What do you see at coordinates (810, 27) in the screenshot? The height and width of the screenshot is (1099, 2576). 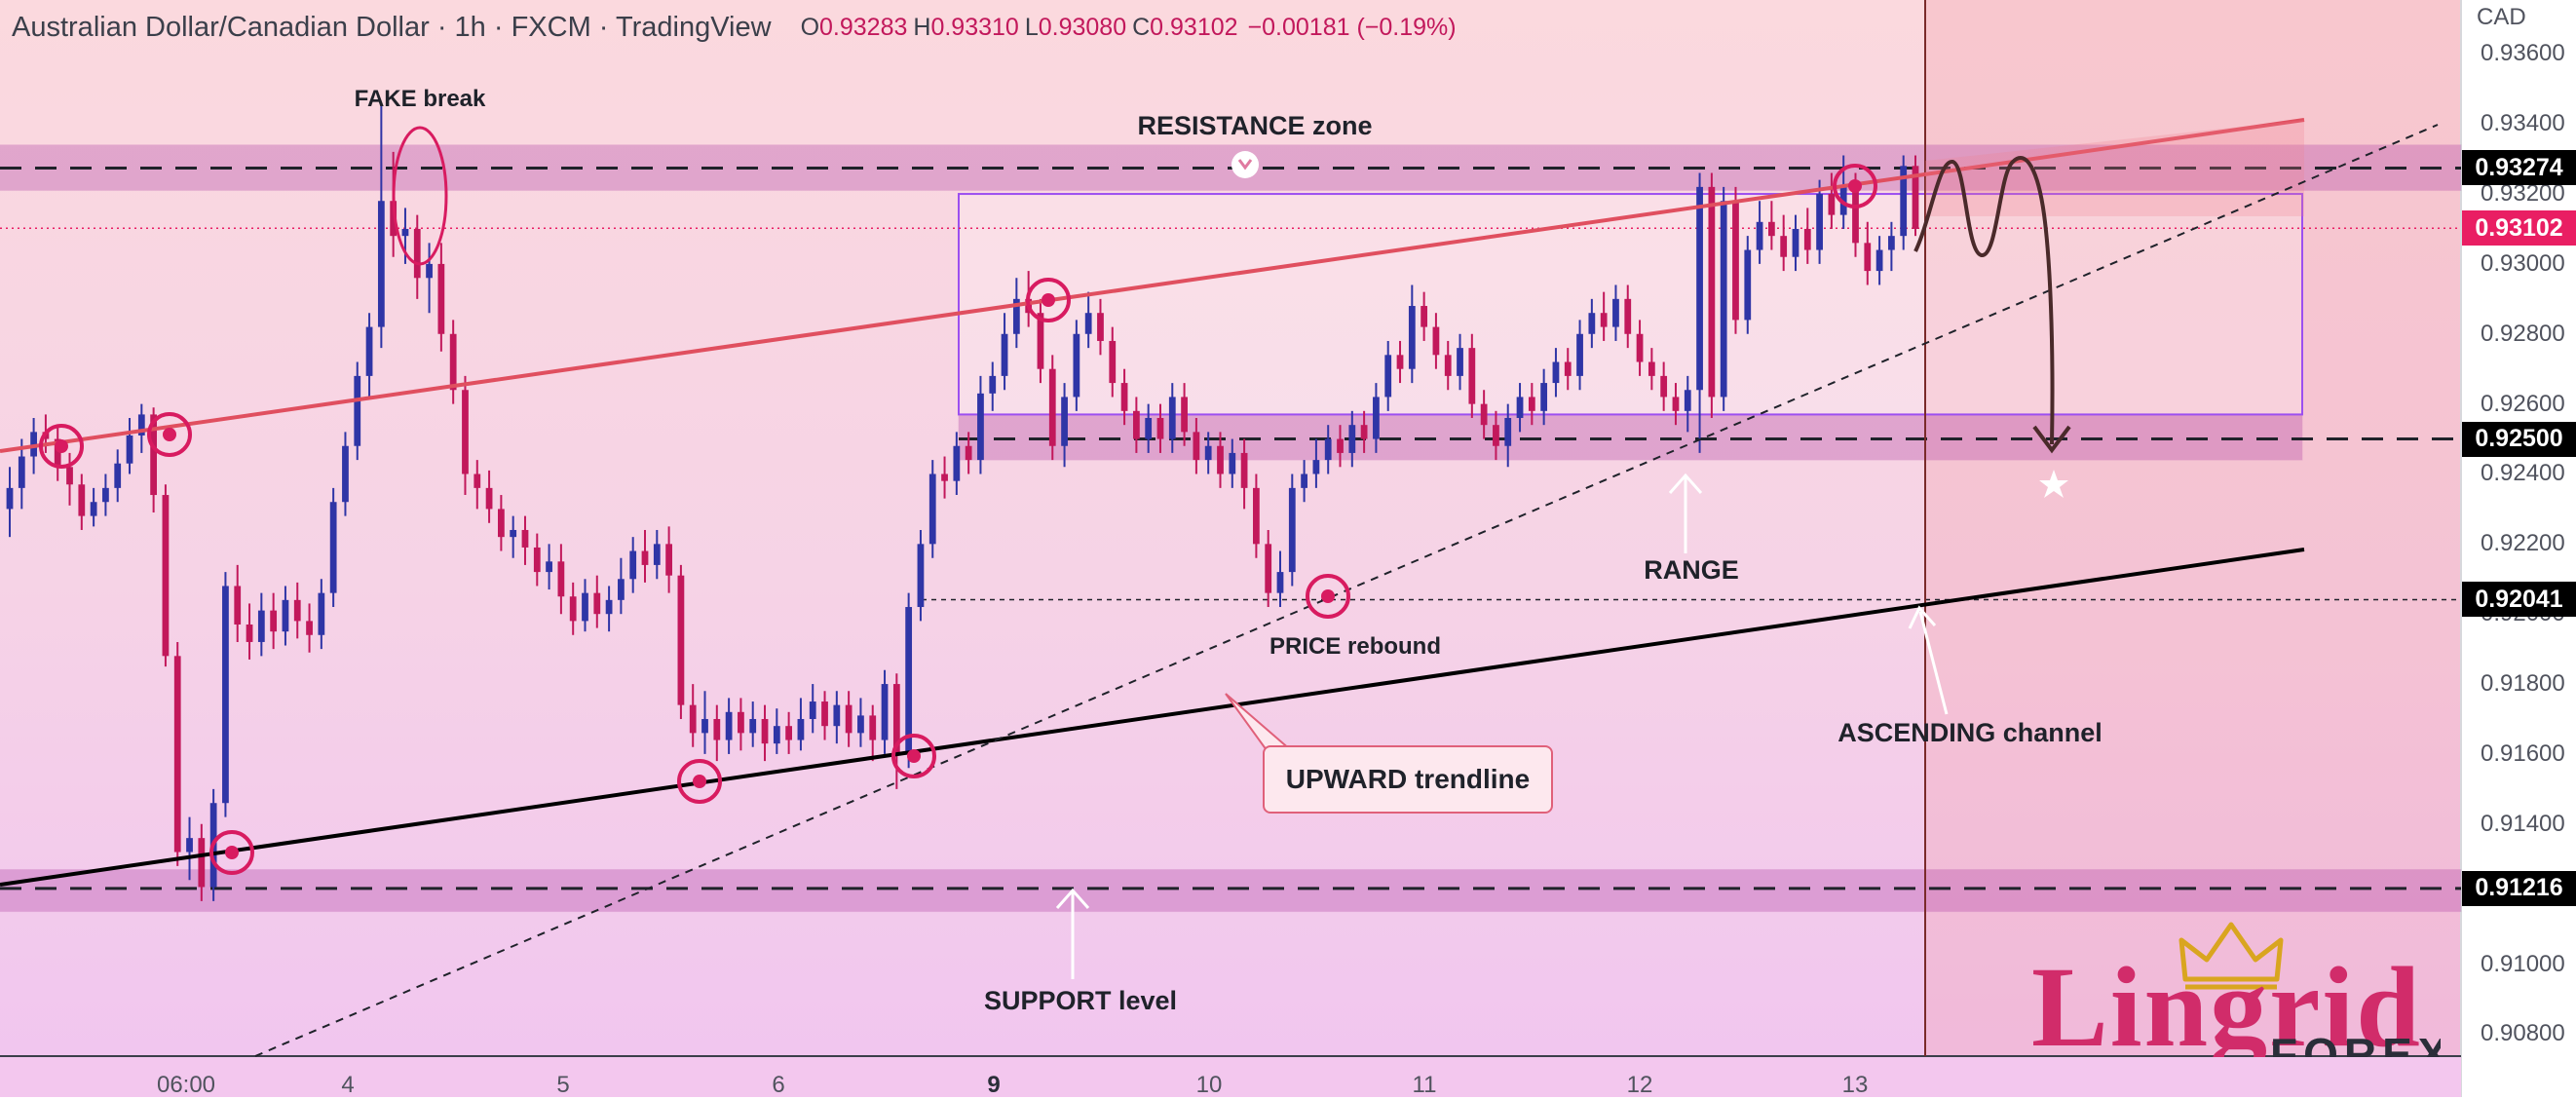 I see `ohlc-label: O` at bounding box center [810, 27].